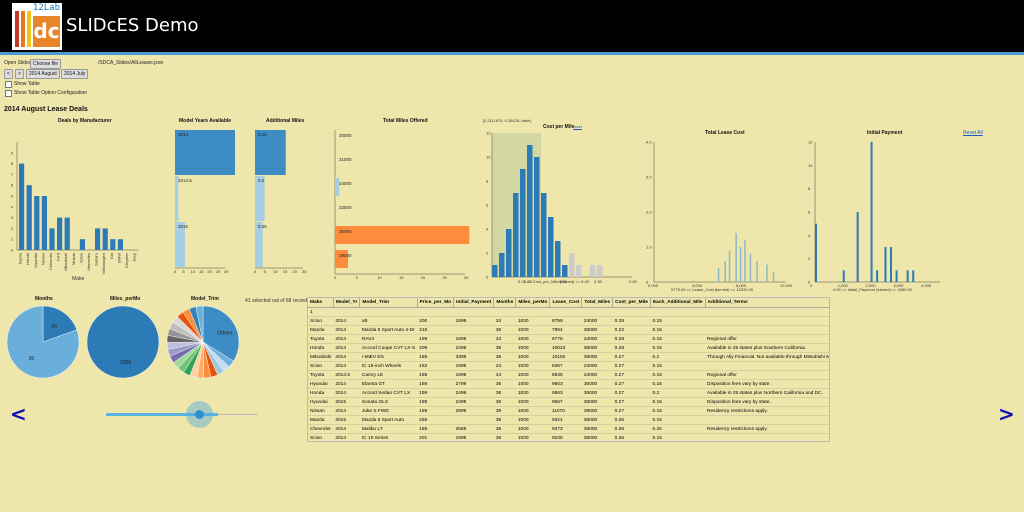 The height and width of the screenshot is (512, 1024). I want to click on months-pie: 24 36, so click(43, 342).